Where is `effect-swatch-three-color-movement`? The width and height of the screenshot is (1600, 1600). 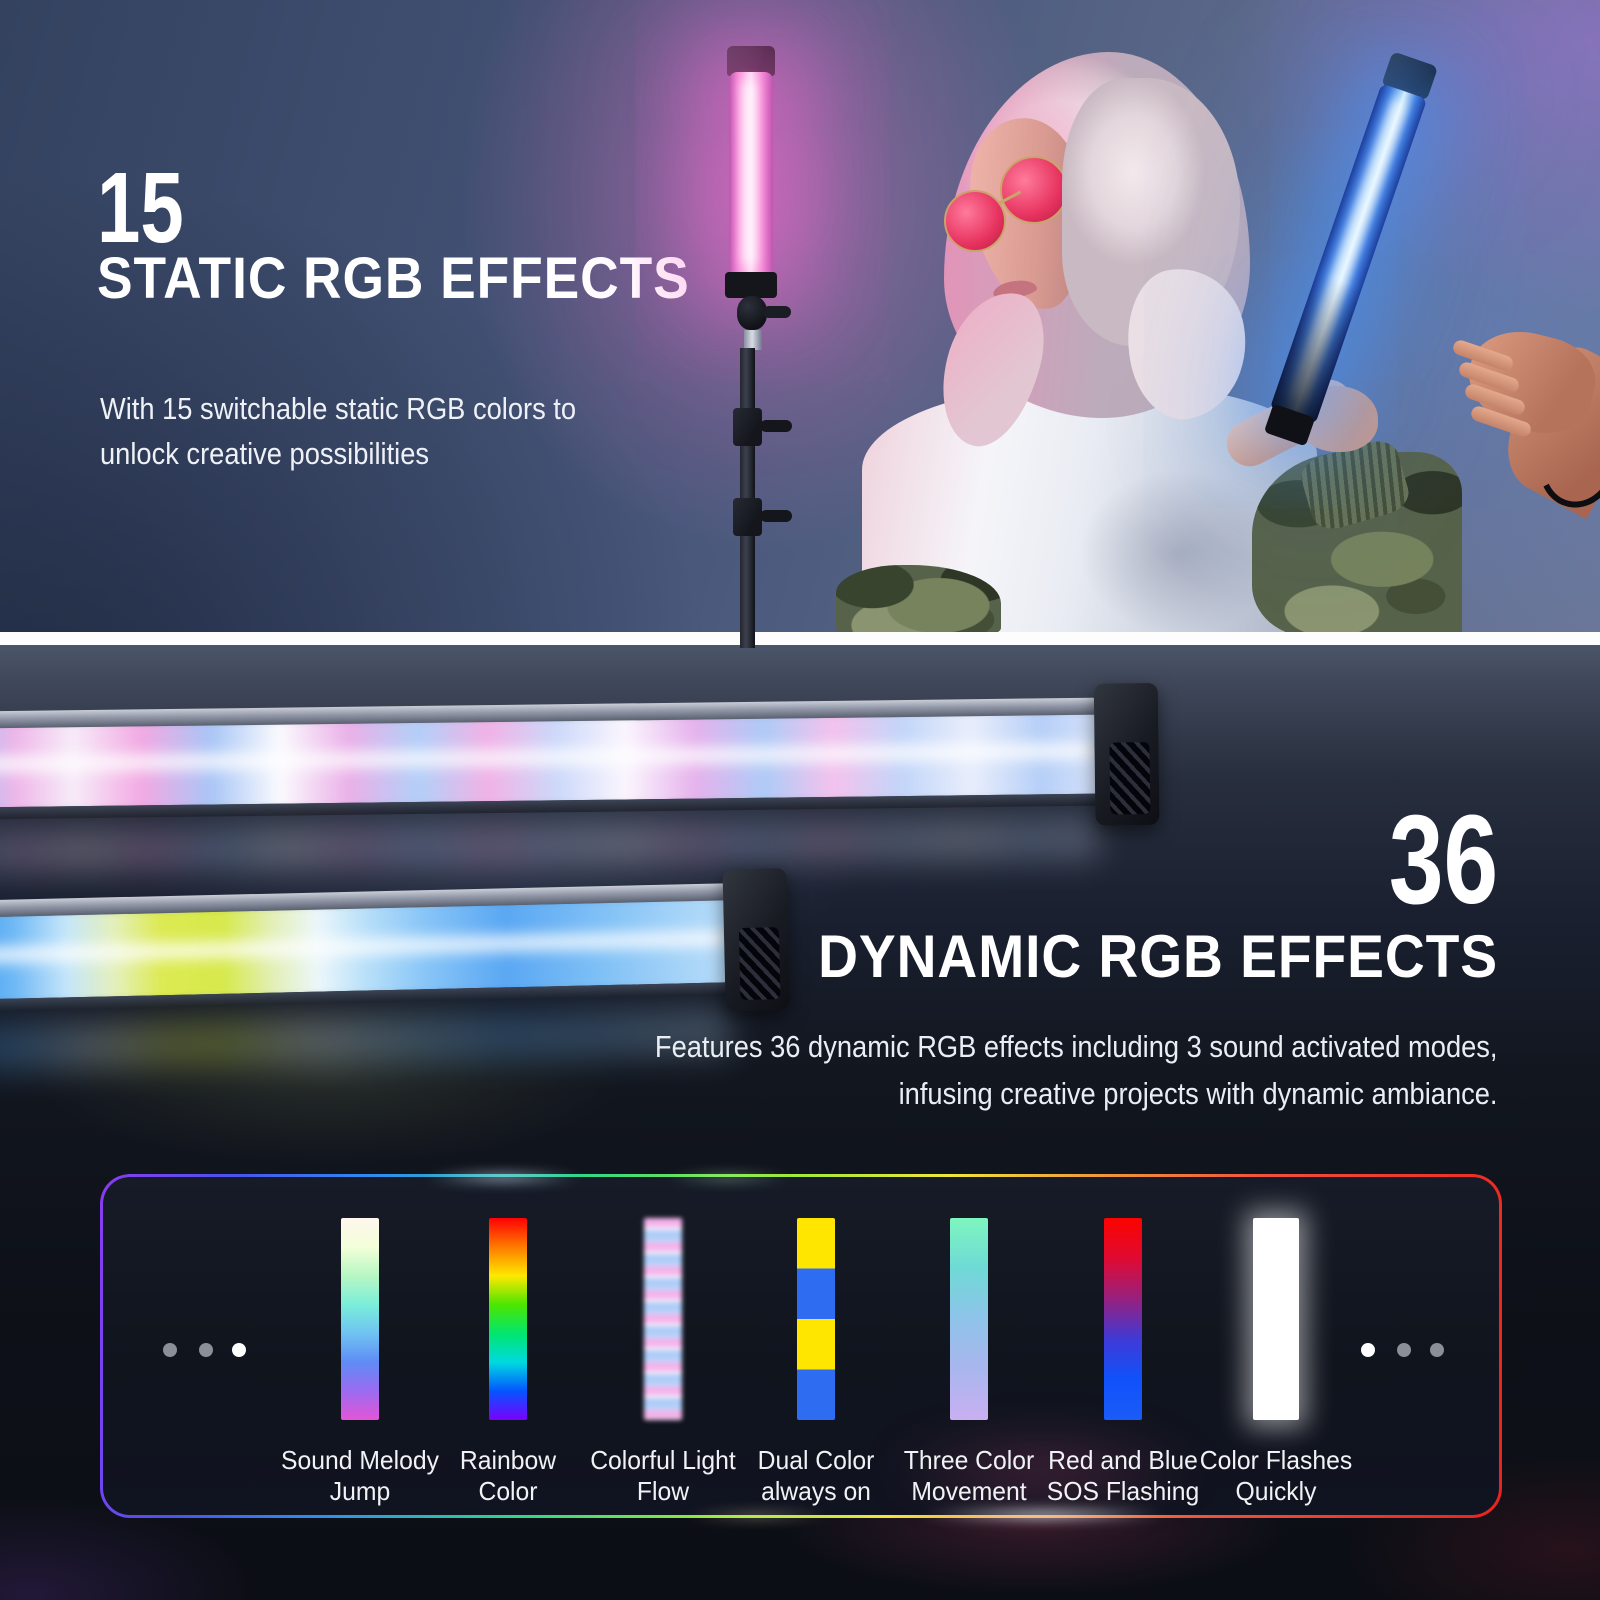 effect-swatch-three-color-movement is located at coordinates (969, 1319).